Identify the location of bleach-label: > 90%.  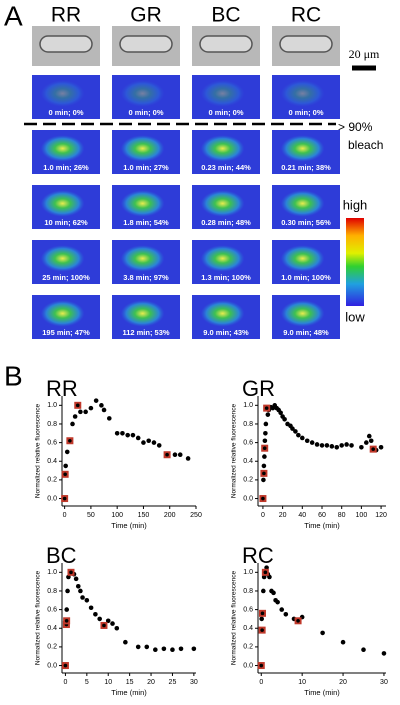
(355, 127).